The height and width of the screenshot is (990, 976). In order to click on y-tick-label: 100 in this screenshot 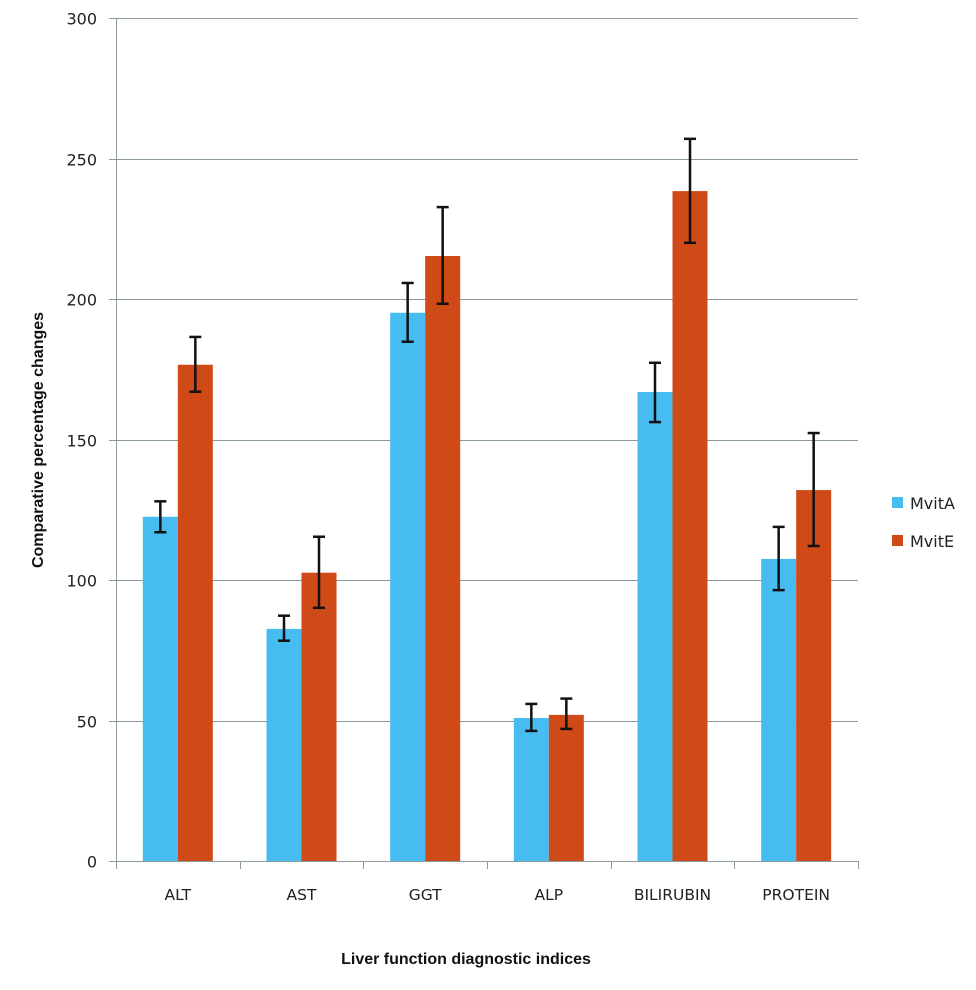, I will do `click(81, 581)`.